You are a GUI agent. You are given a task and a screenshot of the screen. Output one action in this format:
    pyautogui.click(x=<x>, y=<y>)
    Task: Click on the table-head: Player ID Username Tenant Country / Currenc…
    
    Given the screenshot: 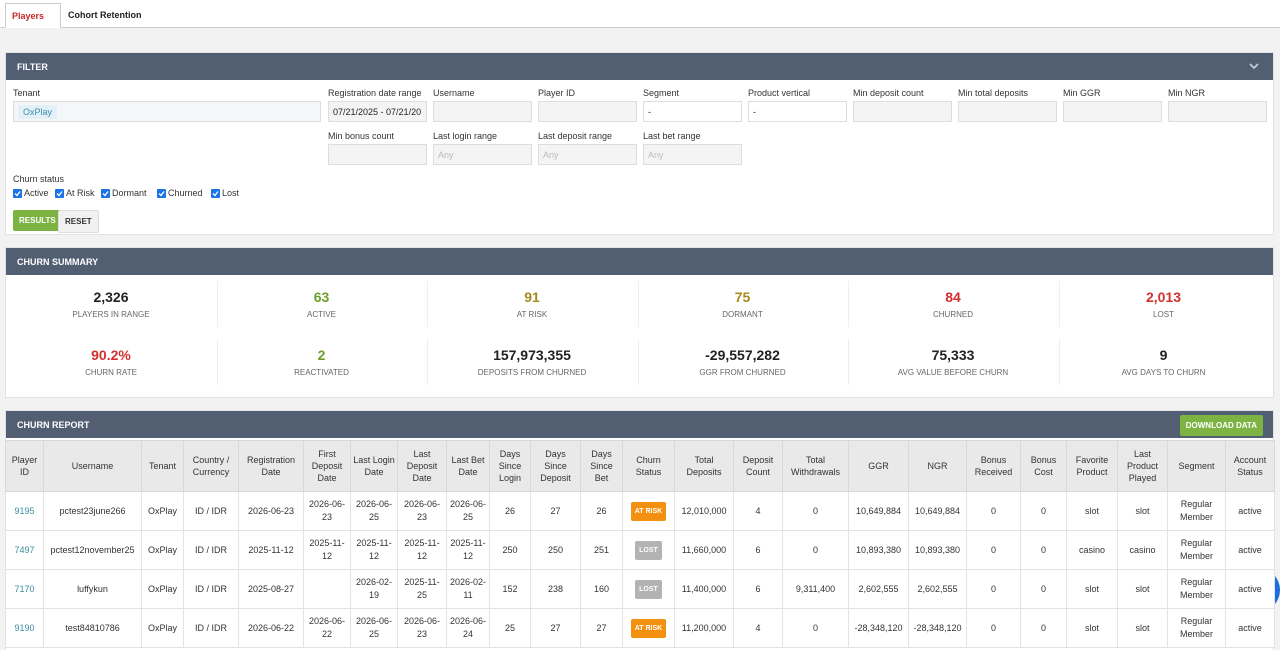 What is the action you would take?
    pyautogui.click(x=640, y=466)
    